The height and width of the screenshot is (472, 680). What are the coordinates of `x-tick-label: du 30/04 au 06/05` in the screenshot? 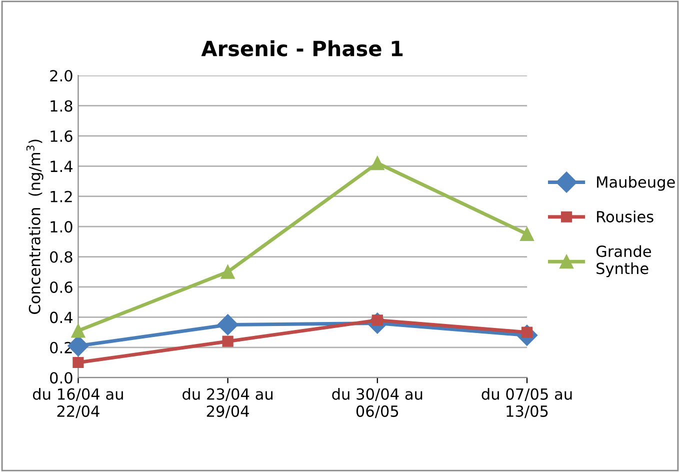 It's located at (377, 403).